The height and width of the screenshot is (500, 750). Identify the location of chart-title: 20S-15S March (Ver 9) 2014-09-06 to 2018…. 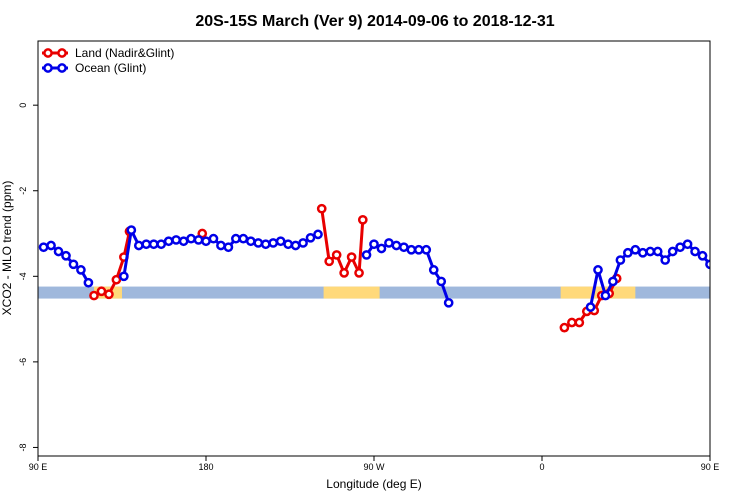
(374, 21).